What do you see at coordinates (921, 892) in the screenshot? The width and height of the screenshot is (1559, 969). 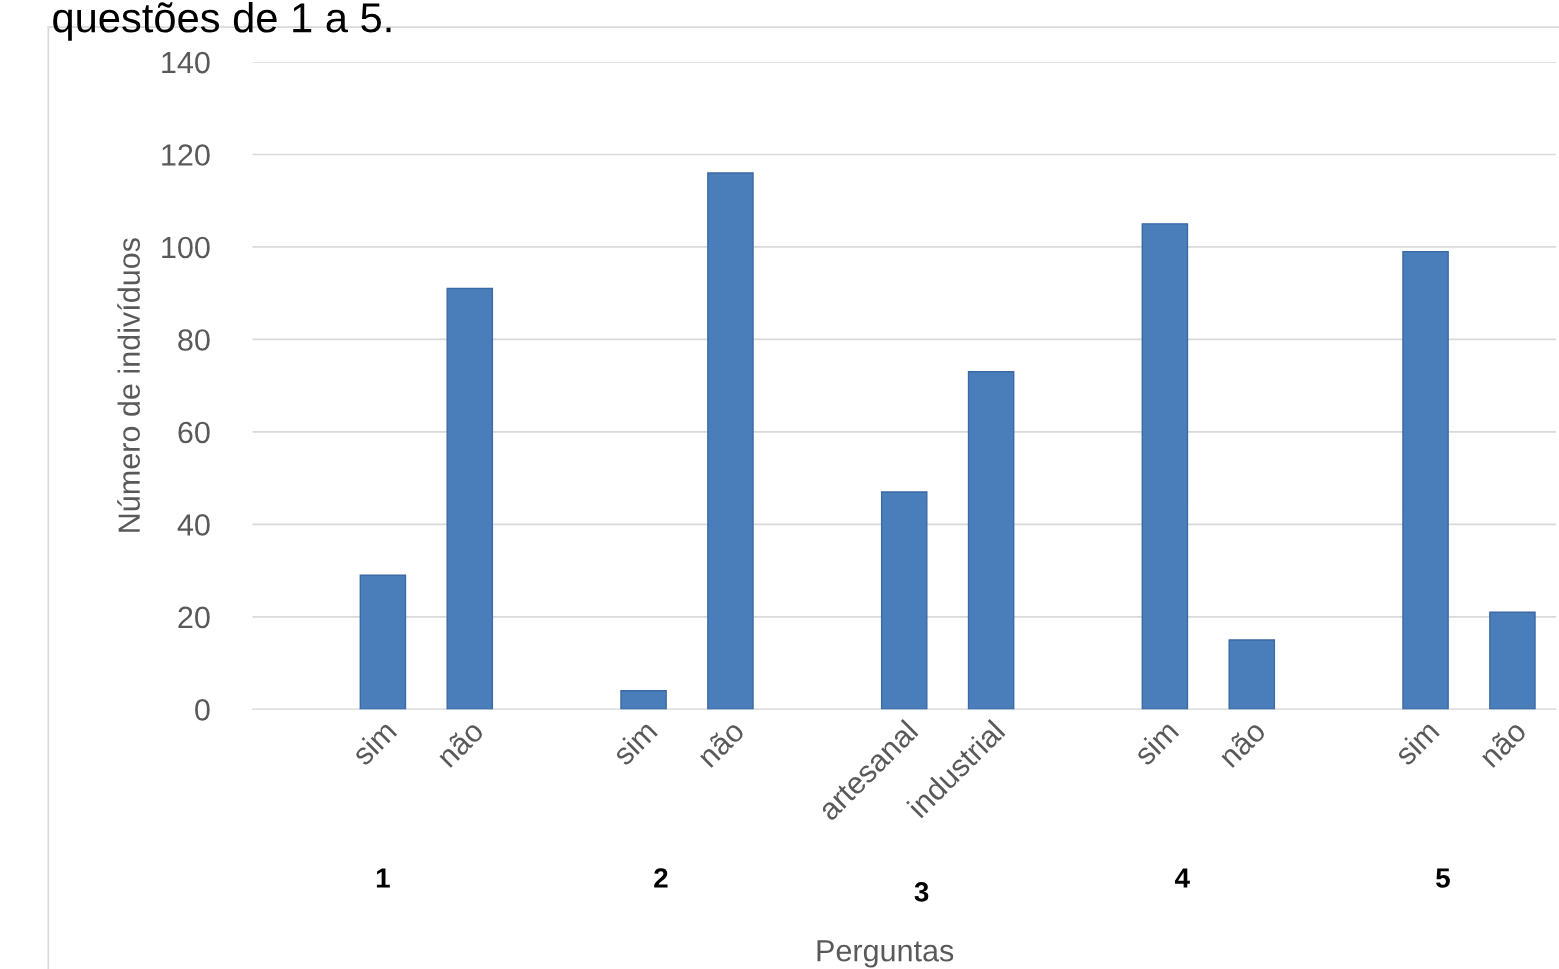 I see `text: 3` at bounding box center [921, 892].